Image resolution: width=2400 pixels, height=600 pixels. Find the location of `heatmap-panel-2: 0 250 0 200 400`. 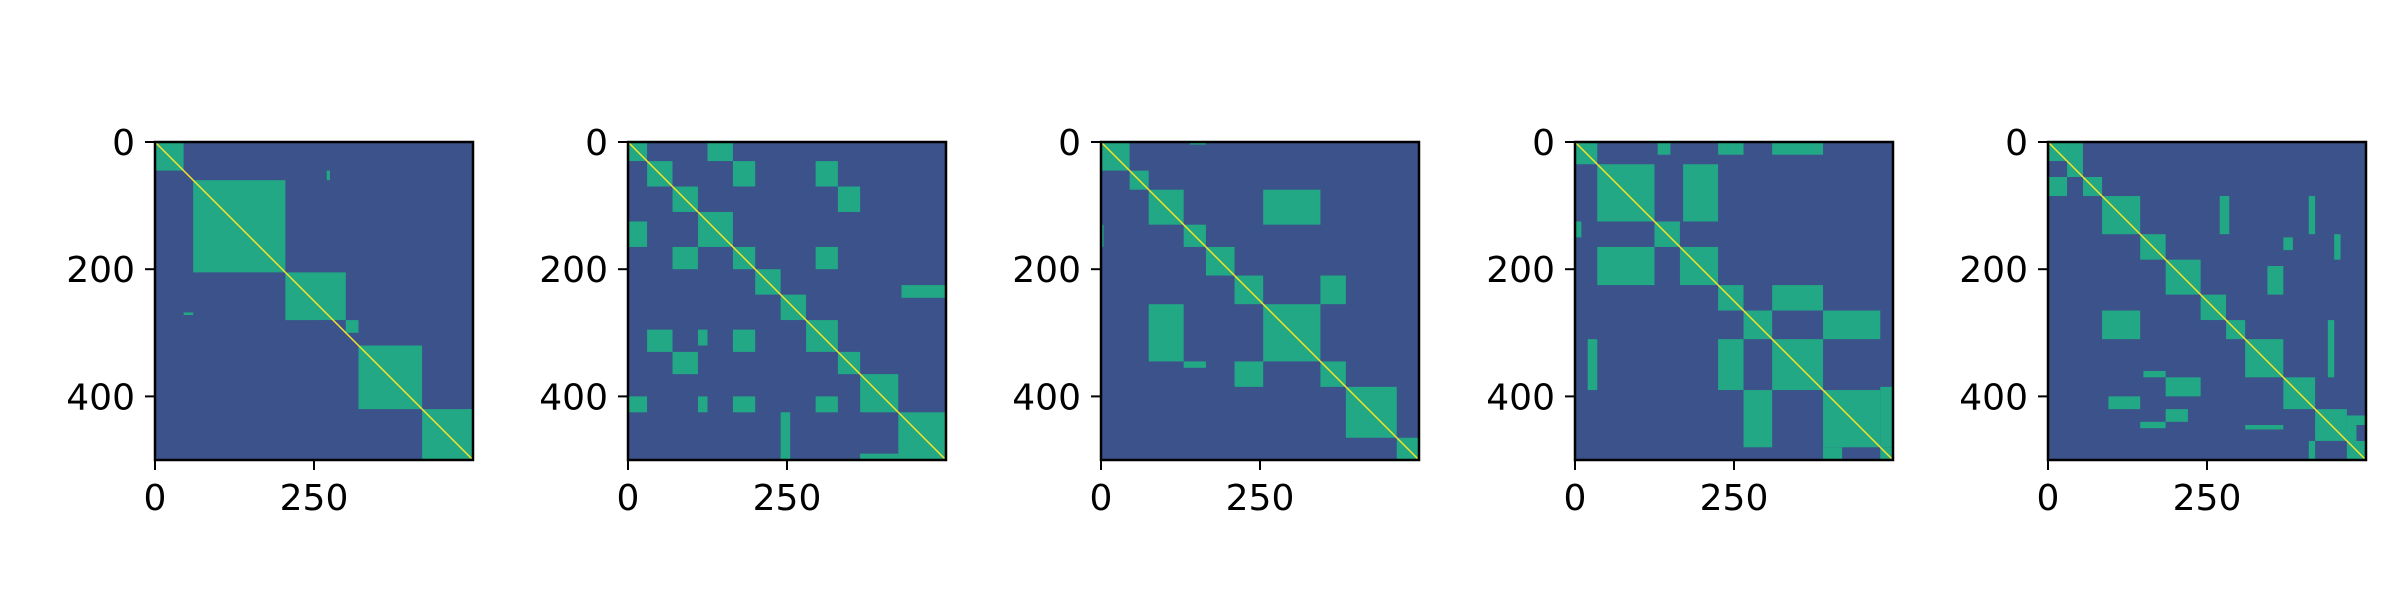

heatmap-panel-2: 0 250 0 200 400 is located at coordinates (743, 321).